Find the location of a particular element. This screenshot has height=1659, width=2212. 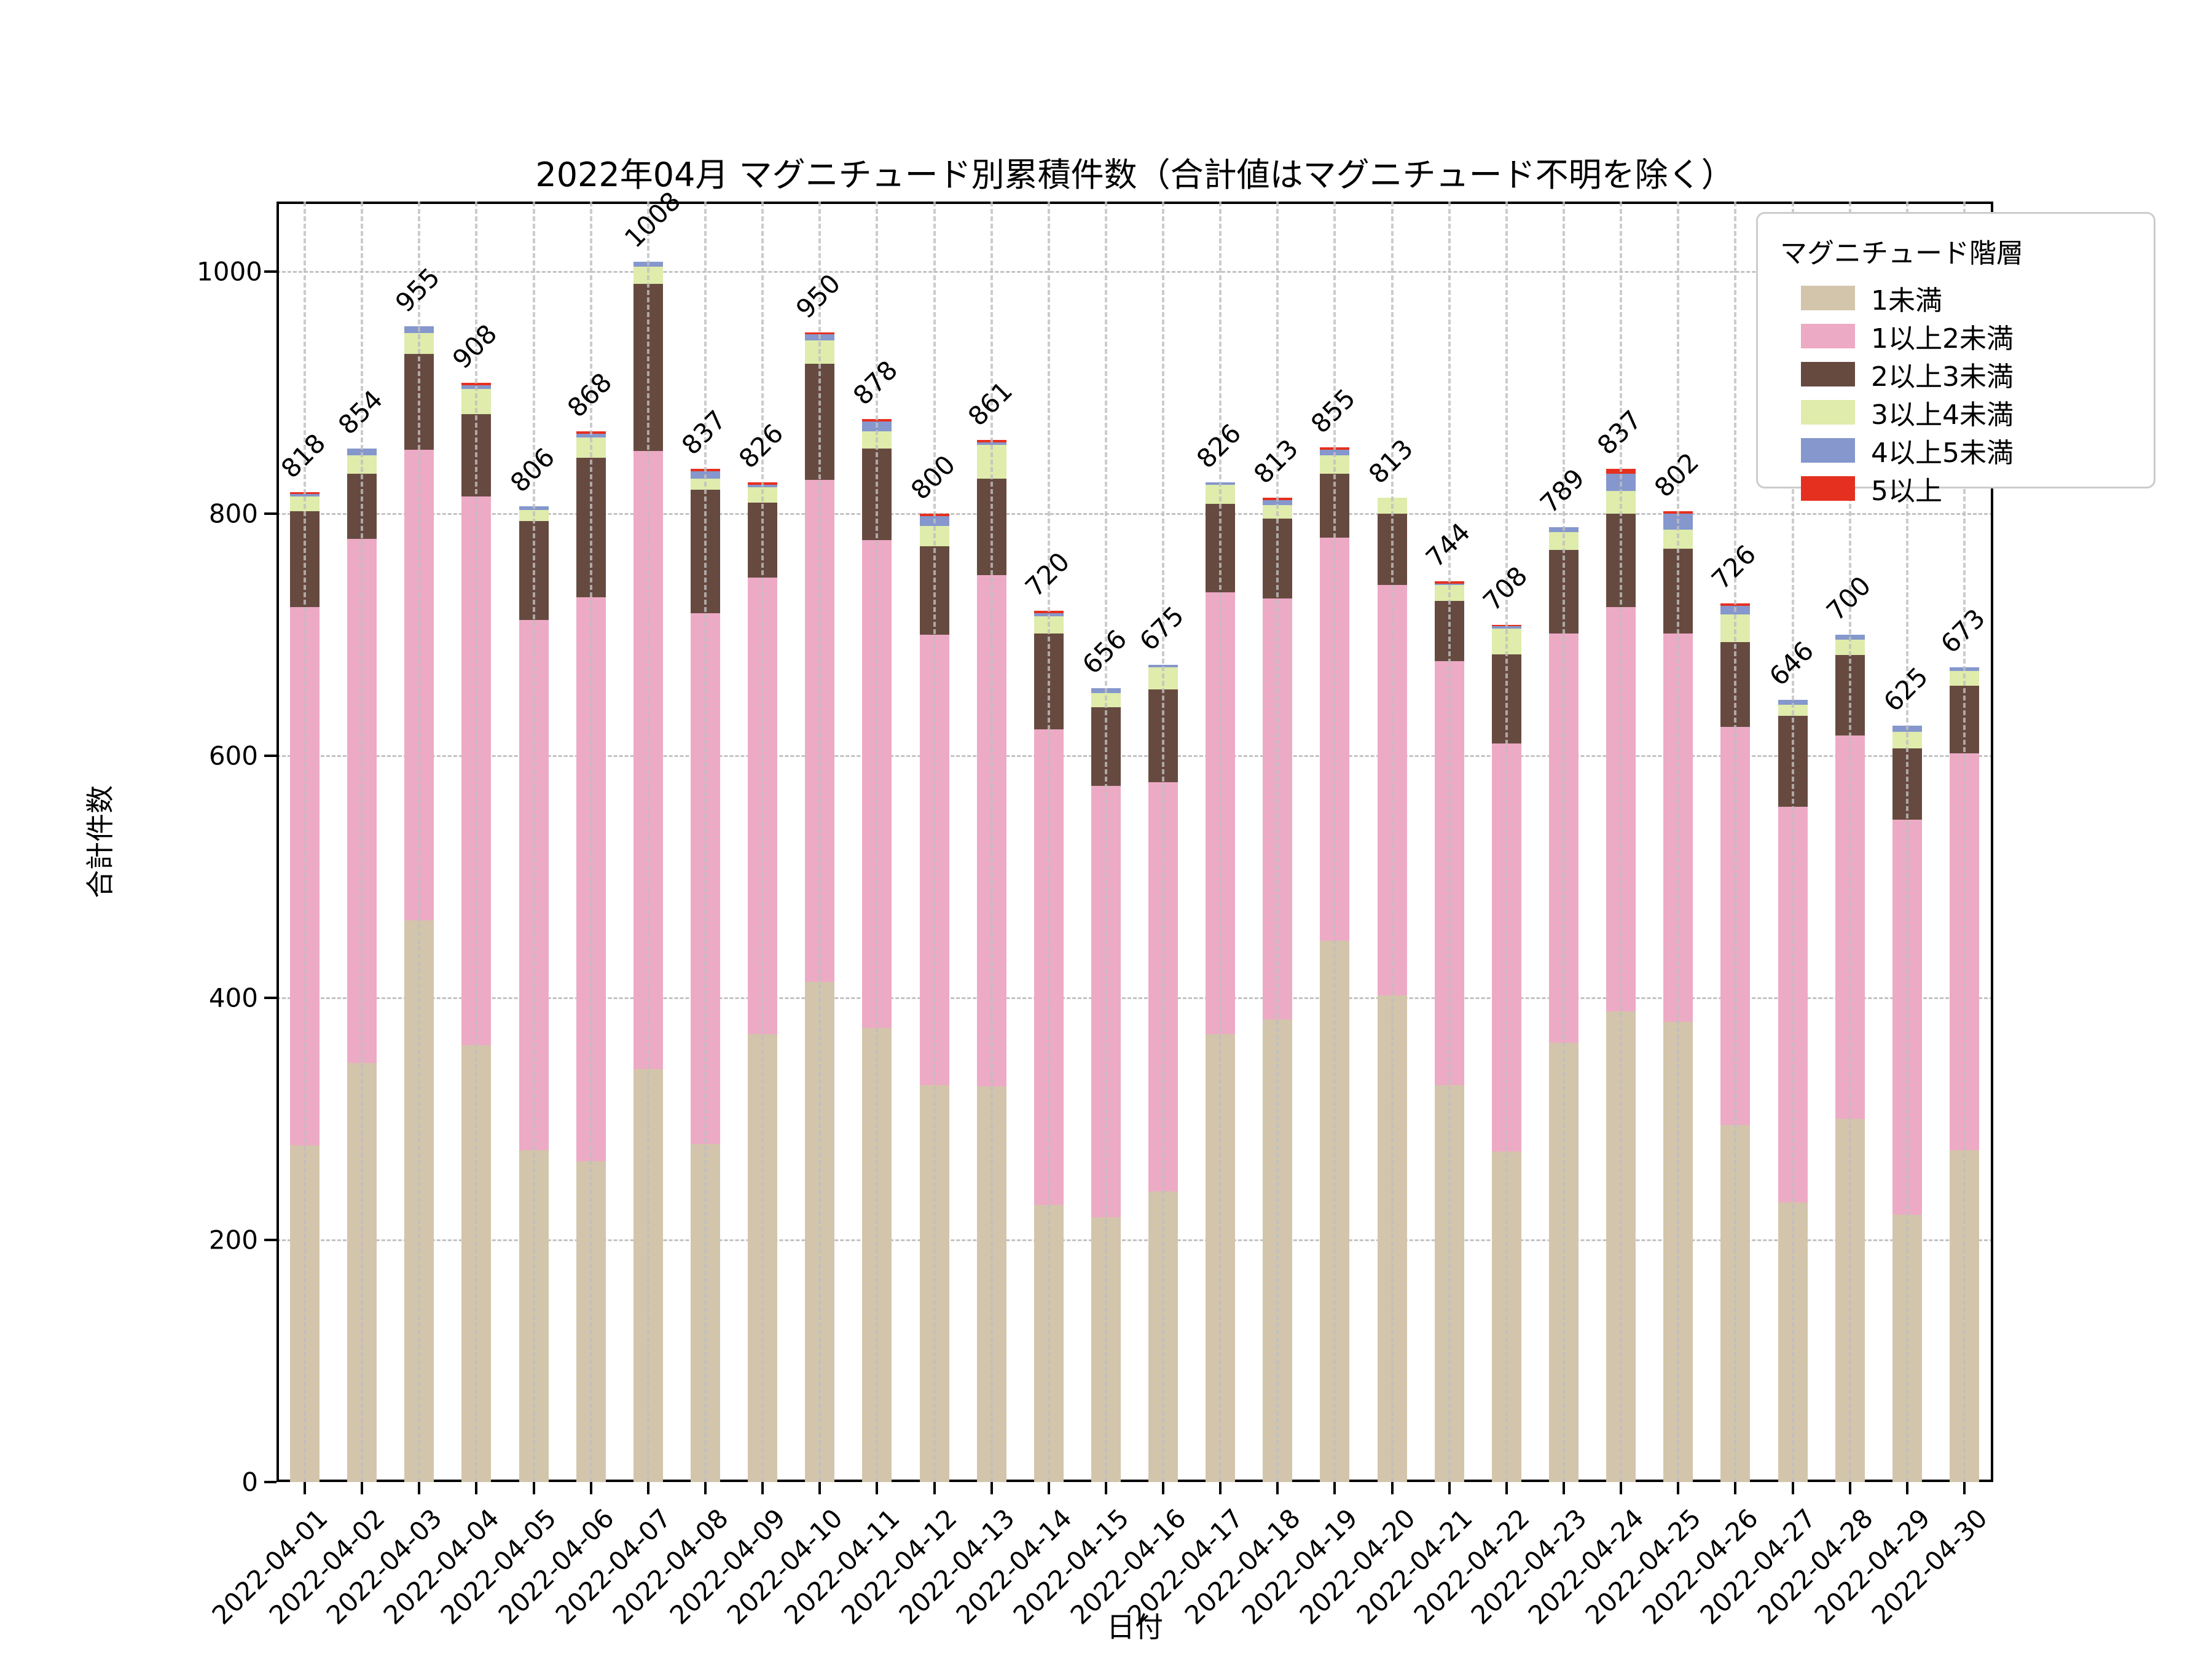

legend-item: 1以上2未満 is located at coordinates (1955, 336).